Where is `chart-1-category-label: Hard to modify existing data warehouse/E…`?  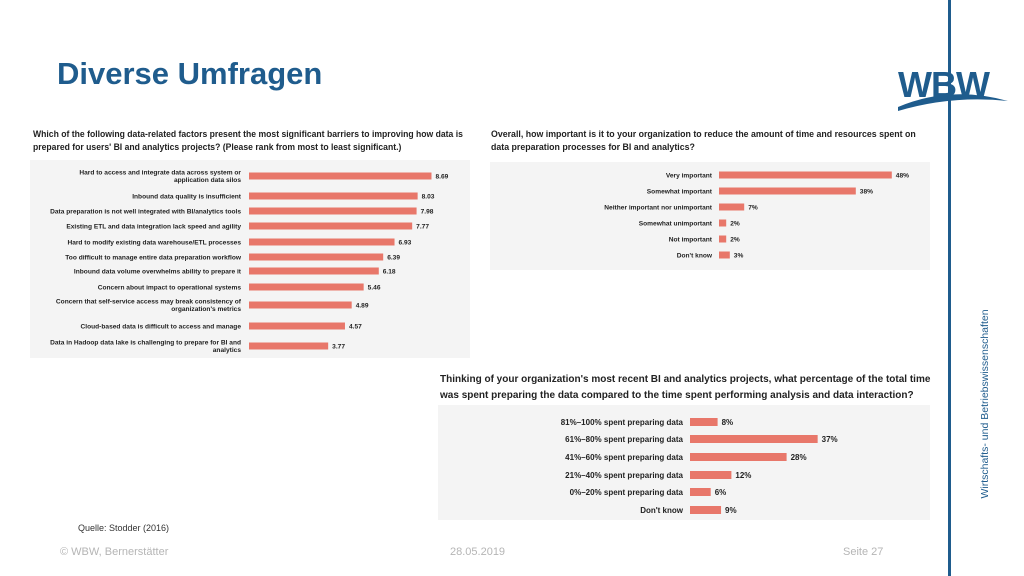
chart-1-category-label: Hard to modify existing data warehouse/E… is located at coordinates (154, 242).